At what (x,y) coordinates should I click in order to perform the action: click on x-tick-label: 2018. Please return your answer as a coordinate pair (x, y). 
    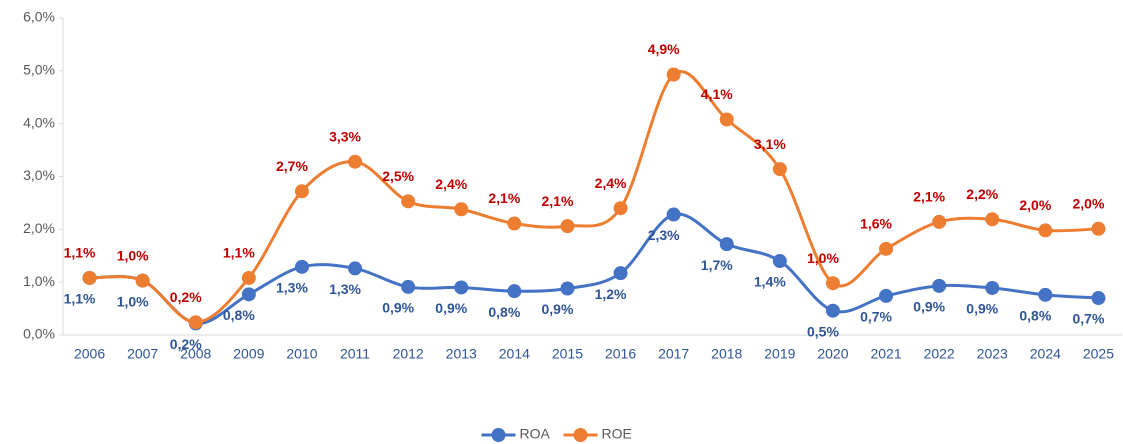
    Looking at the image, I should click on (726, 354).